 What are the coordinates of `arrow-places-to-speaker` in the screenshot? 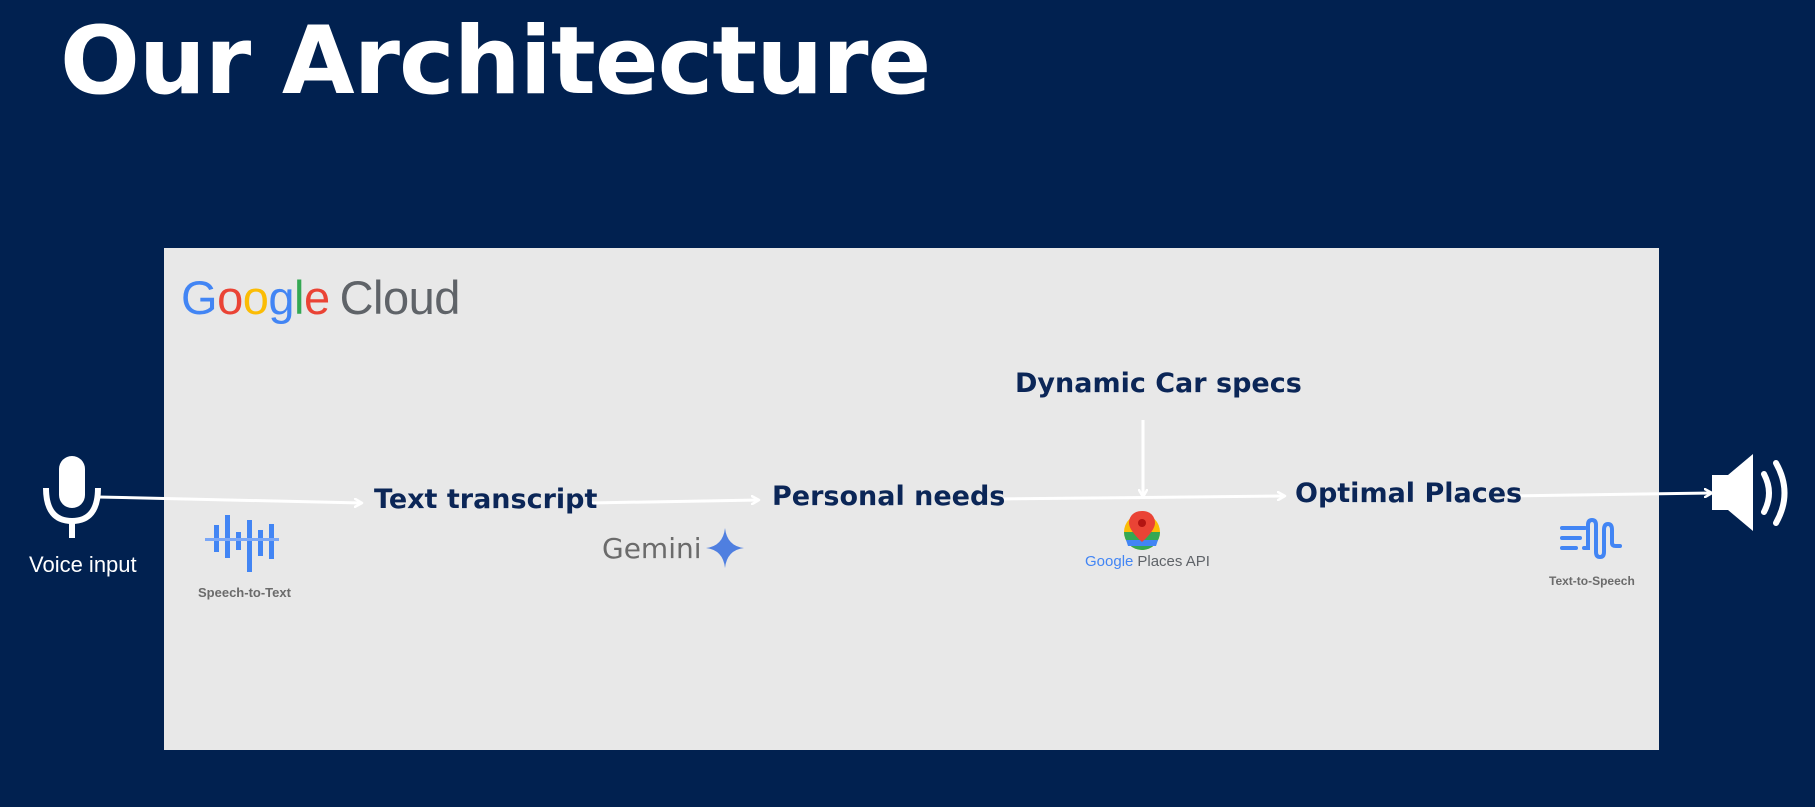 It's located at (1609, 494).